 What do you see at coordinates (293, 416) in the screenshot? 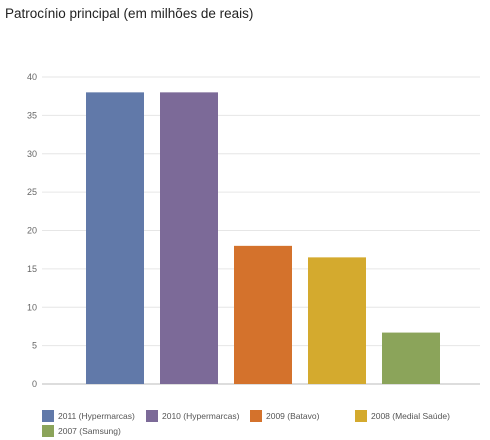
I see `legend-label: 2009 (Batavo)` at bounding box center [293, 416].